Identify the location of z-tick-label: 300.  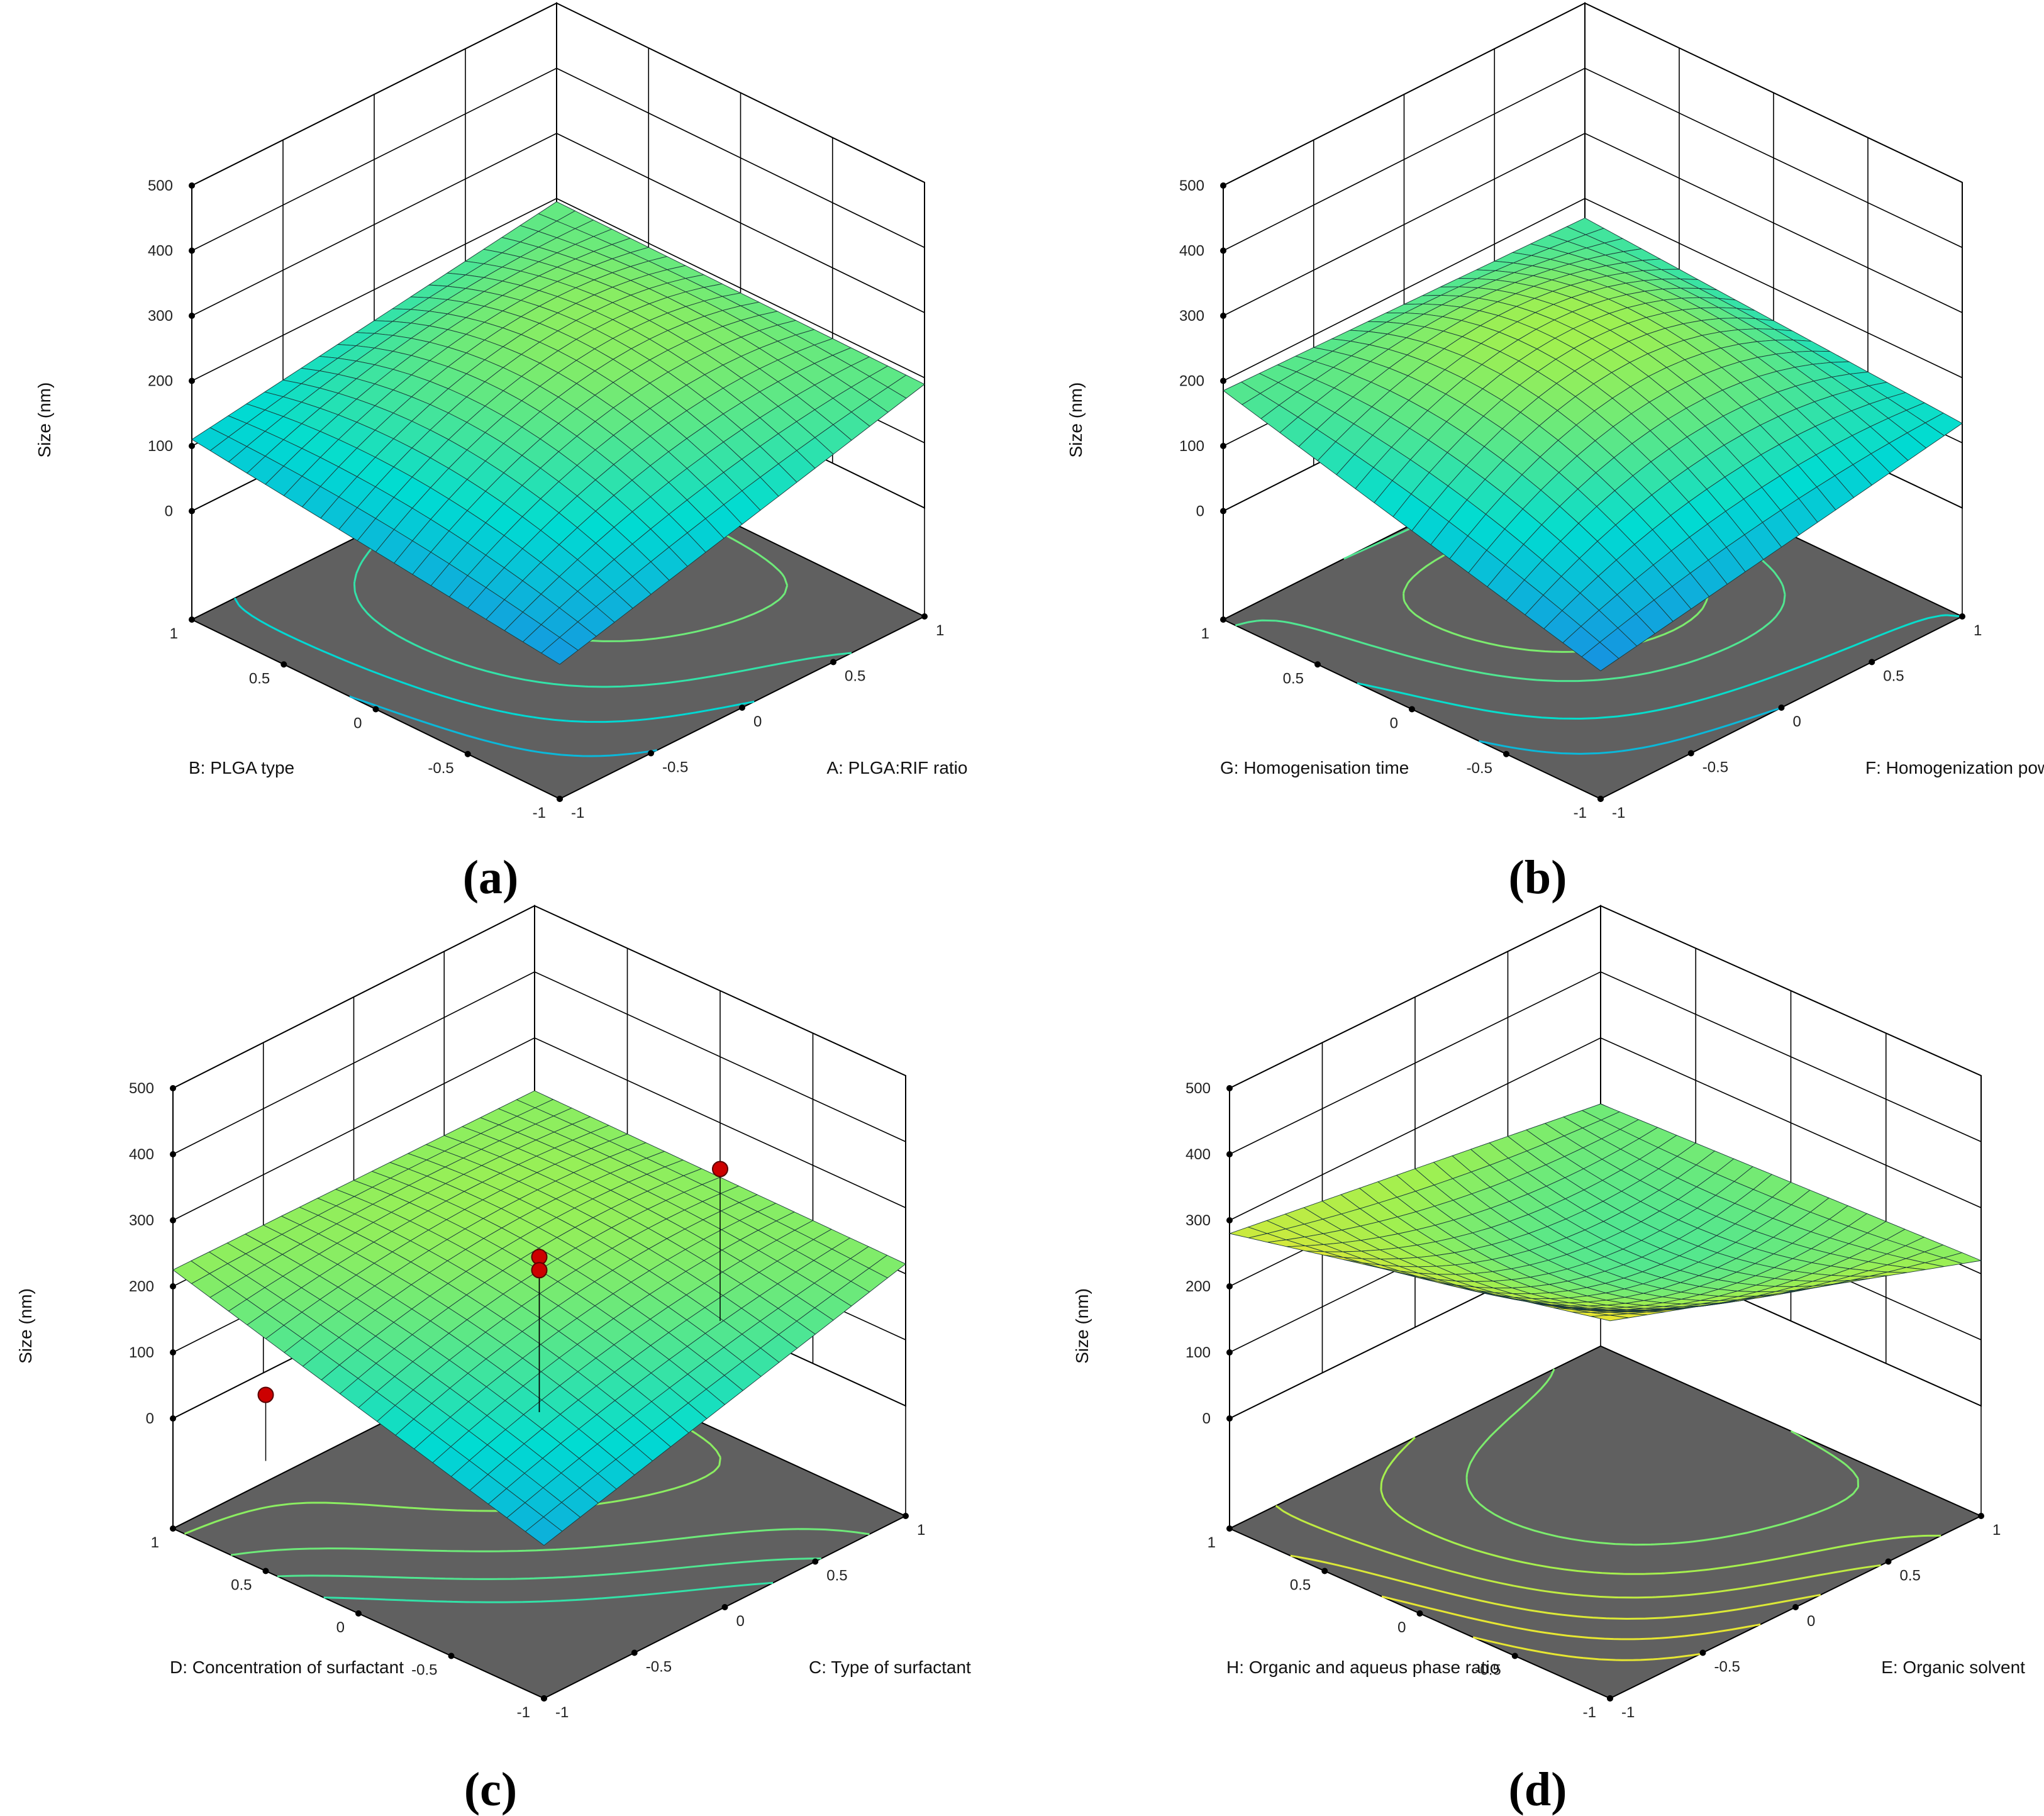
(1198, 1220).